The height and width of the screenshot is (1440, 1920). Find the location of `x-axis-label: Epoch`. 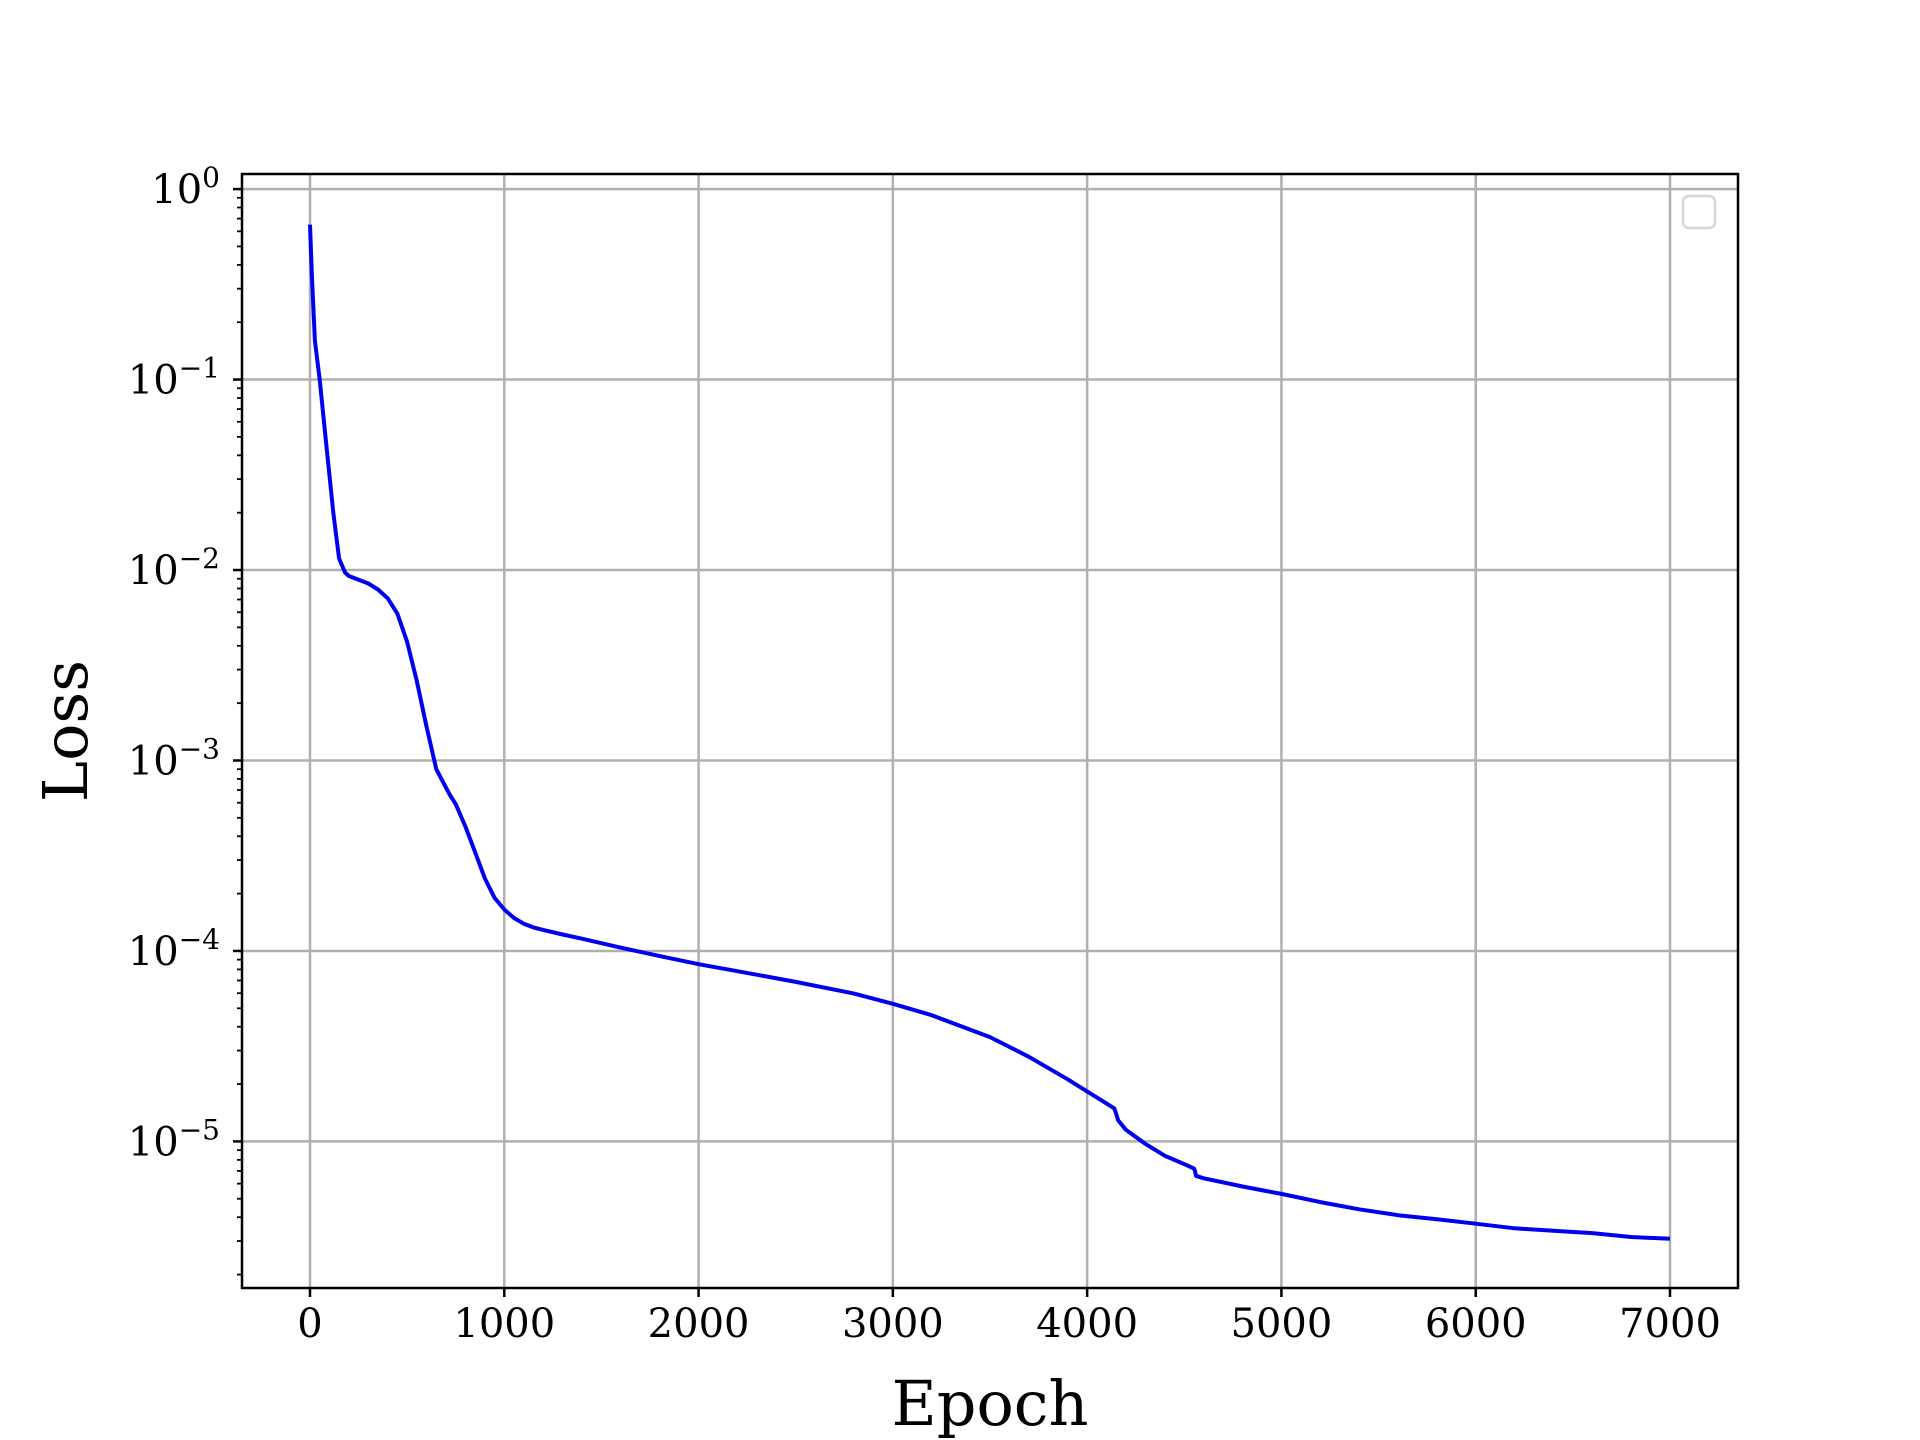

x-axis-label: Epoch is located at coordinates (990, 1403).